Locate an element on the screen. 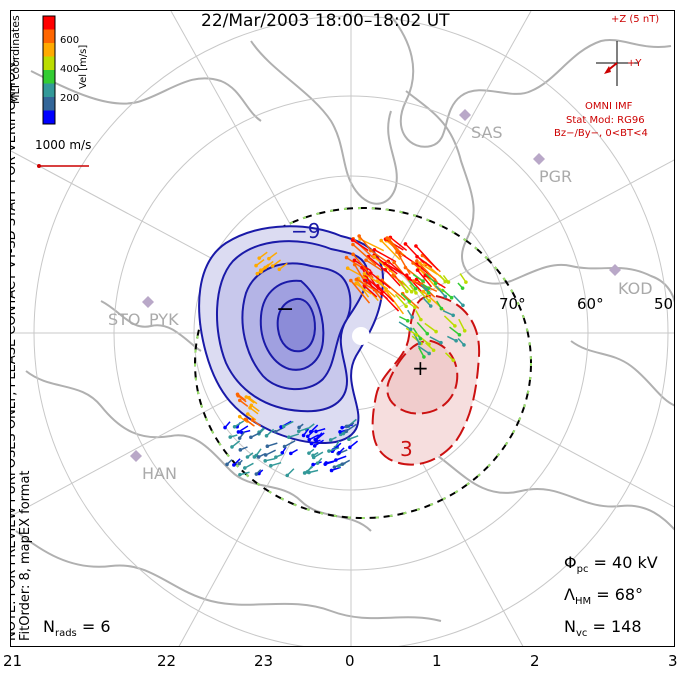 The image size is (680, 674). imf-y-label: +Y is located at coordinates (634, 63).